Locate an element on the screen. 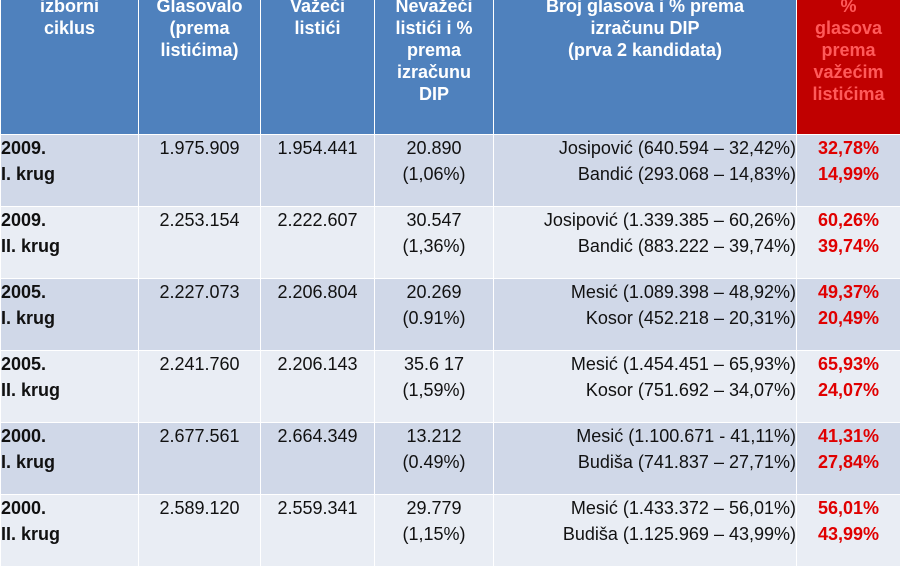 Image resolution: width=900 pixels, height=567 pixels. valid-valid: 2.664.349 is located at coordinates (317, 436).